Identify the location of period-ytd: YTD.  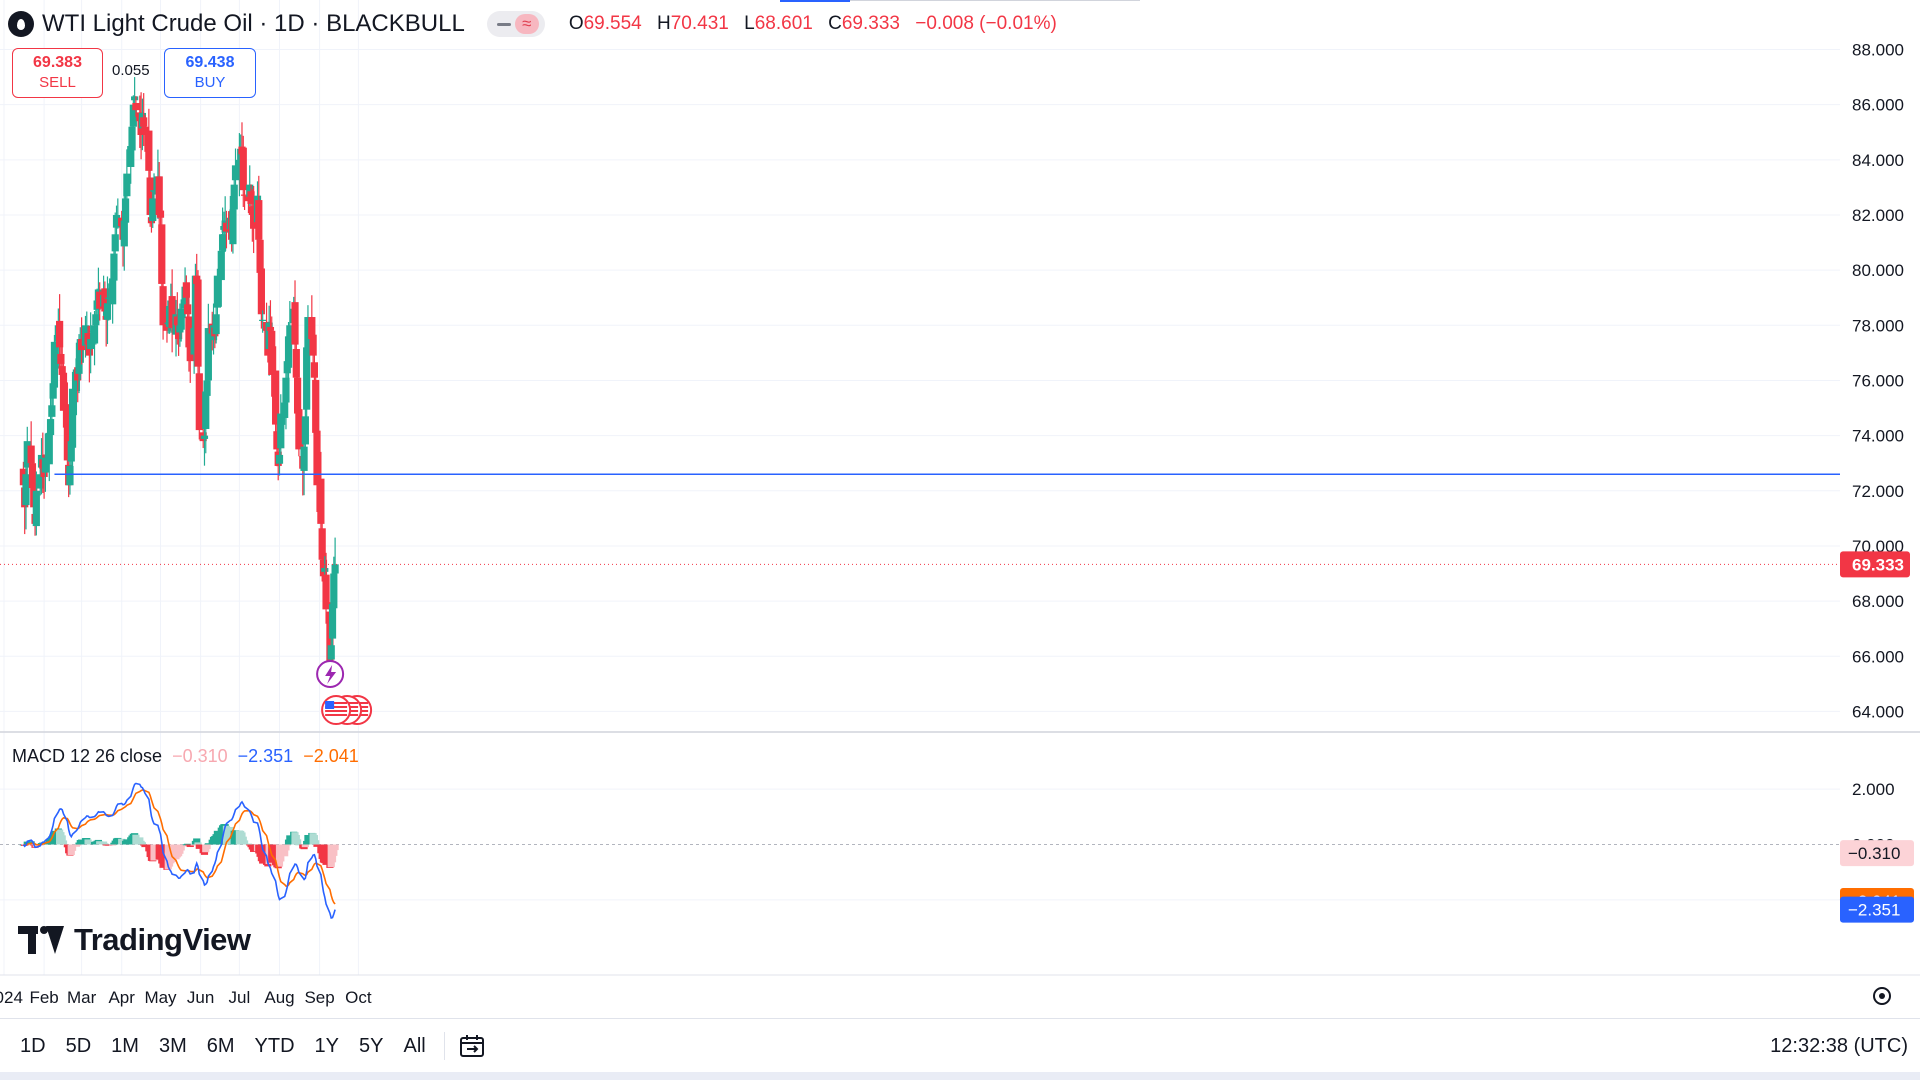
(274, 1045).